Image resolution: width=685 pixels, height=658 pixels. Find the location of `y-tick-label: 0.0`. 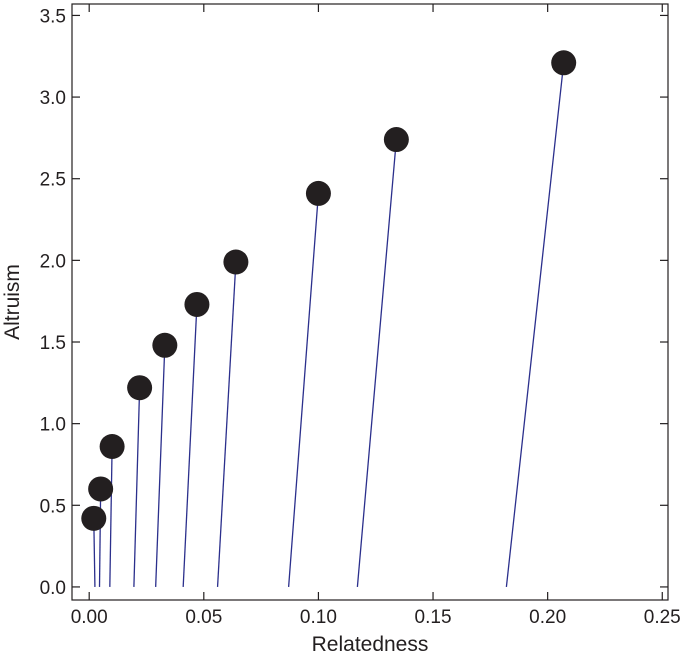

y-tick-label: 0.0 is located at coordinates (53, 588).